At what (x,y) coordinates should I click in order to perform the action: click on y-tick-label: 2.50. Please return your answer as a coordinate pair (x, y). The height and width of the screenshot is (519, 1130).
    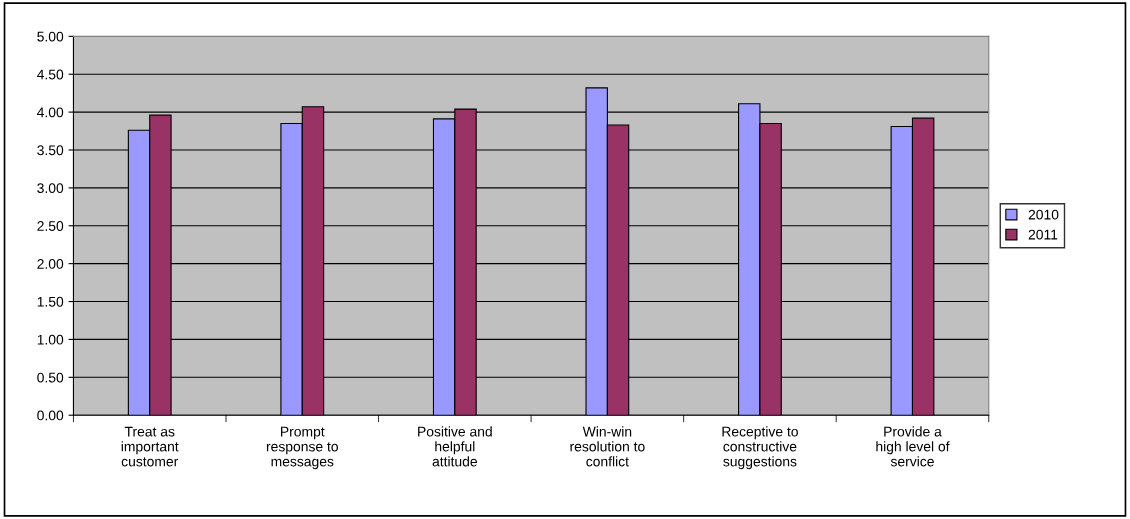
    Looking at the image, I should click on (50, 226).